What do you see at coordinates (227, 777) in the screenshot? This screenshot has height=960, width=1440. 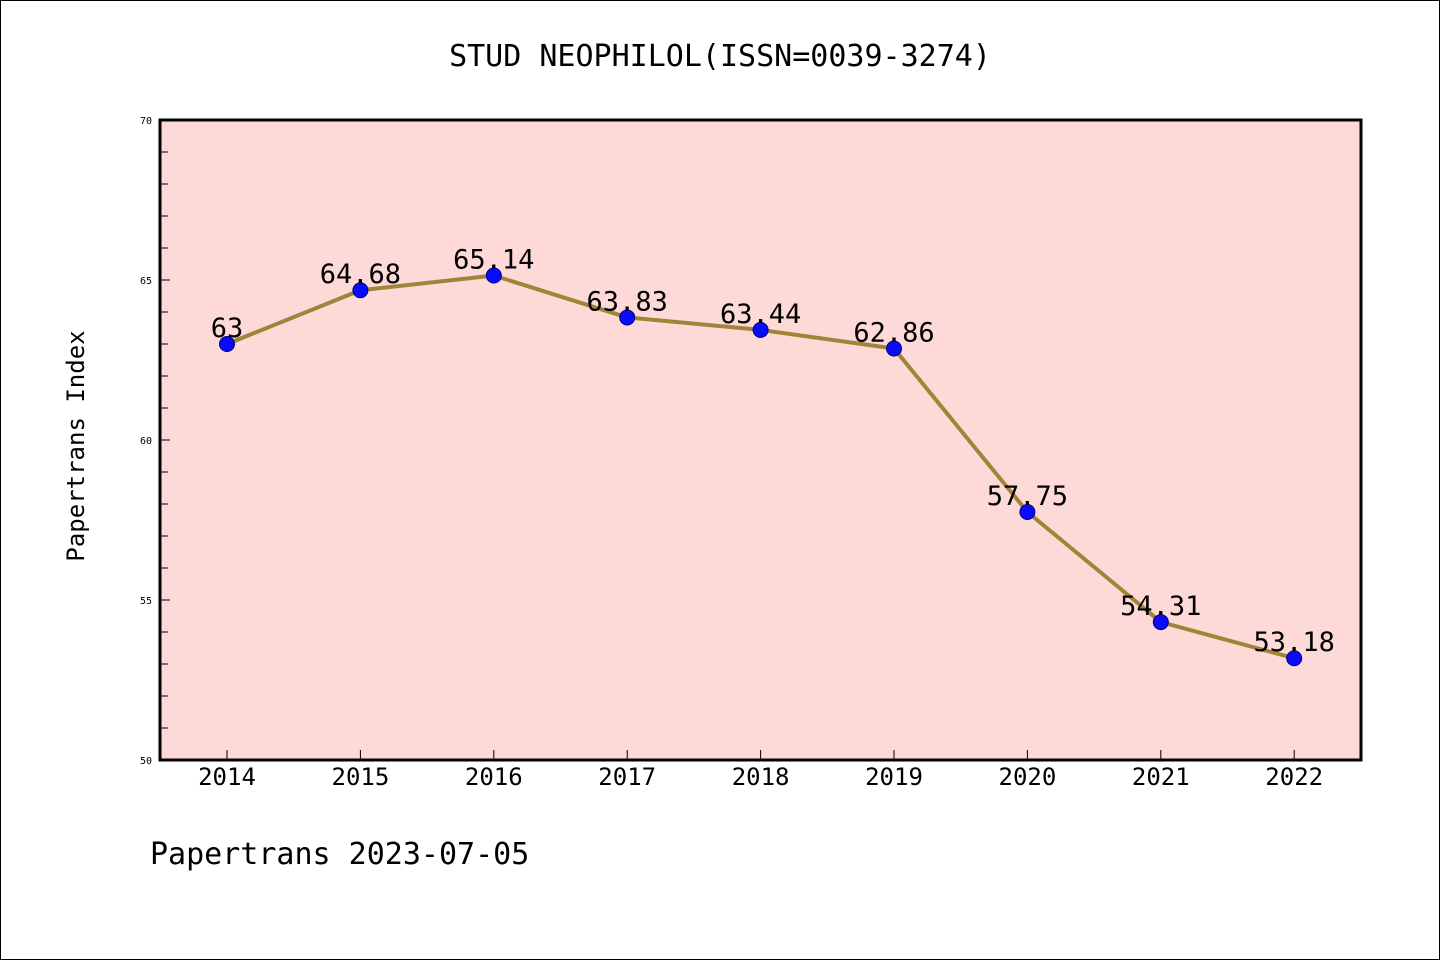 I see `x-tick-label: 2014` at bounding box center [227, 777].